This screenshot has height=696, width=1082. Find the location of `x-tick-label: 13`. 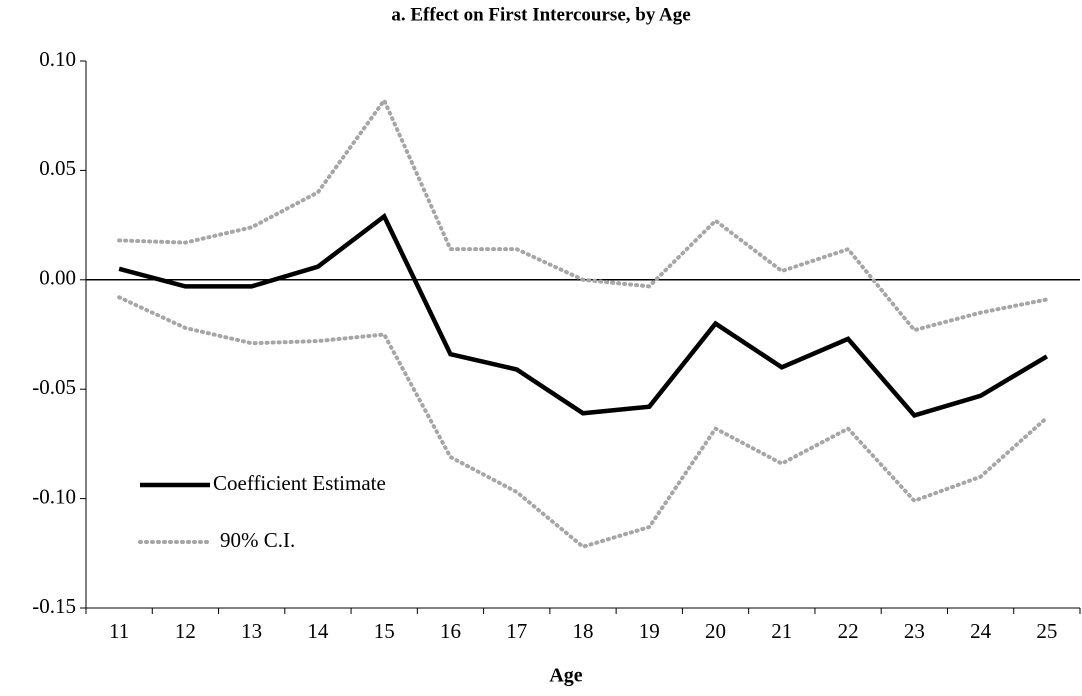

x-tick-label: 13 is located at coordinates (251, 631).